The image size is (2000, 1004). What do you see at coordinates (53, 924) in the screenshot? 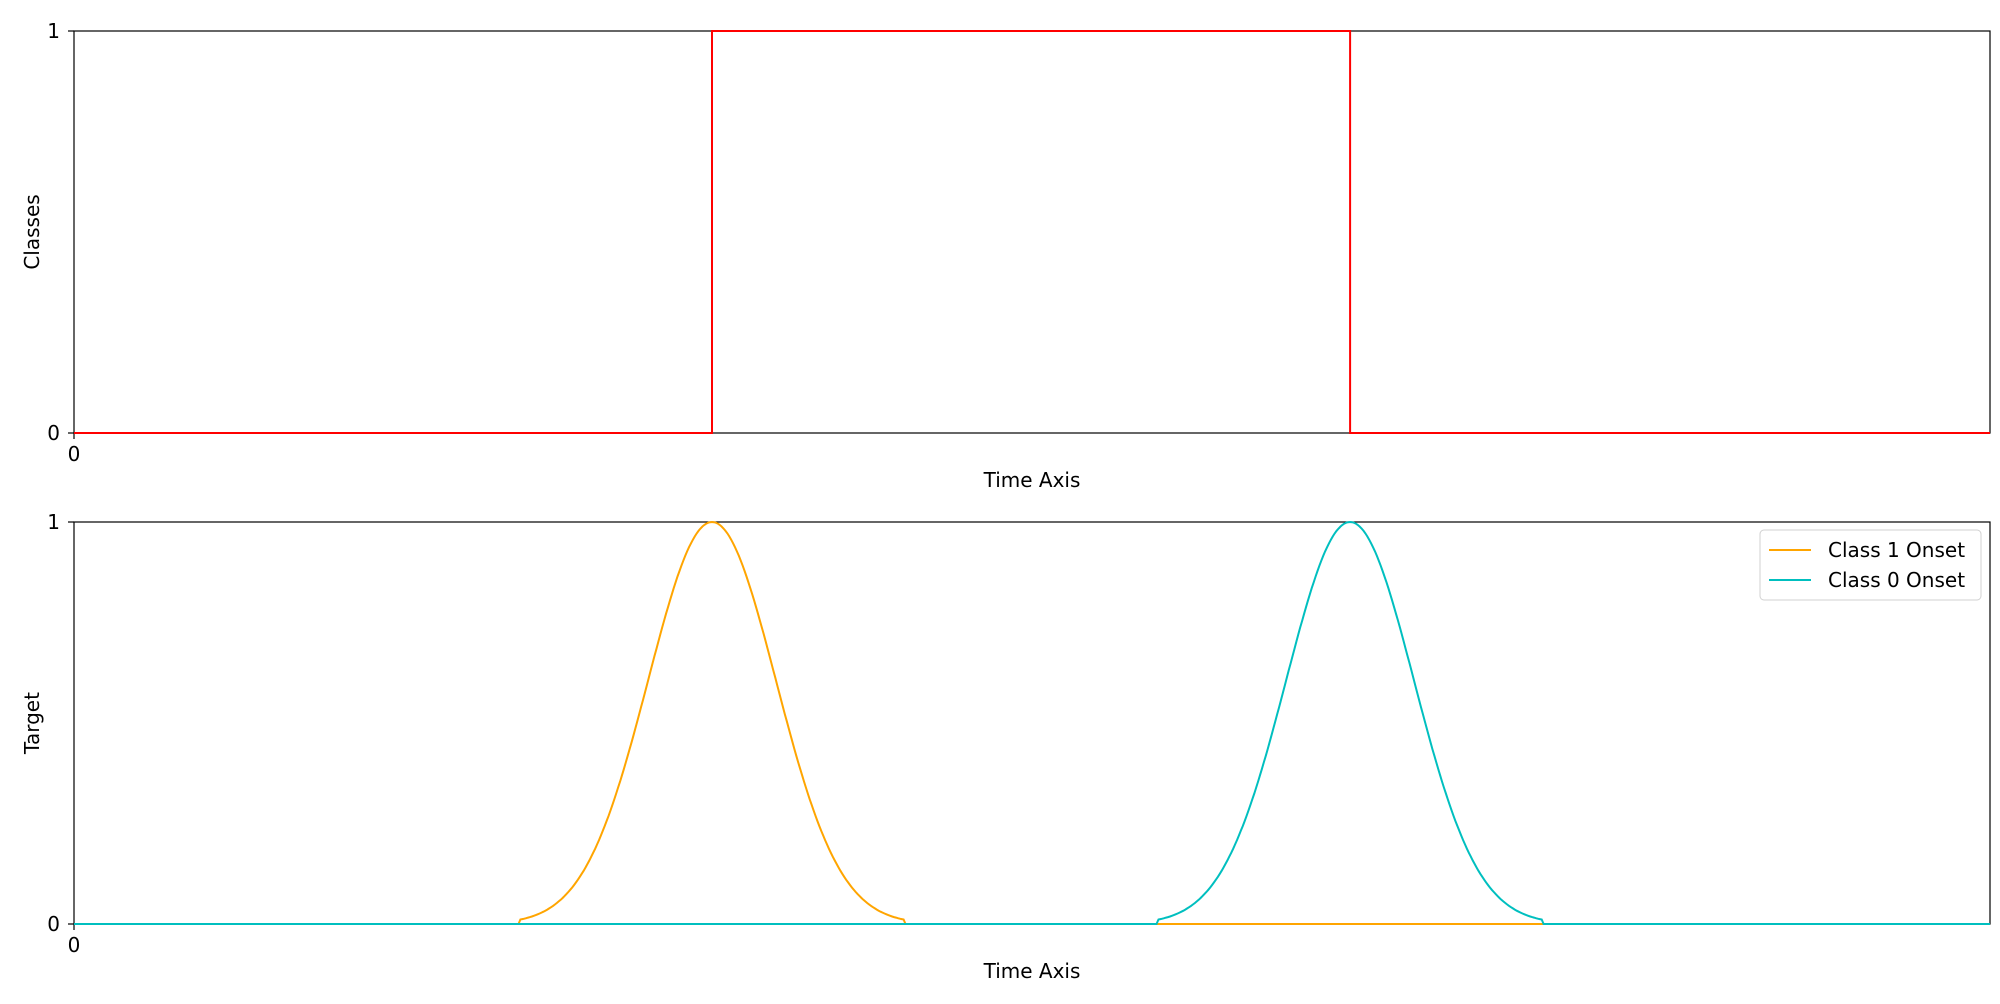
I see `bottom-ytick-label-0: 0` at bounding box center [53, 924].